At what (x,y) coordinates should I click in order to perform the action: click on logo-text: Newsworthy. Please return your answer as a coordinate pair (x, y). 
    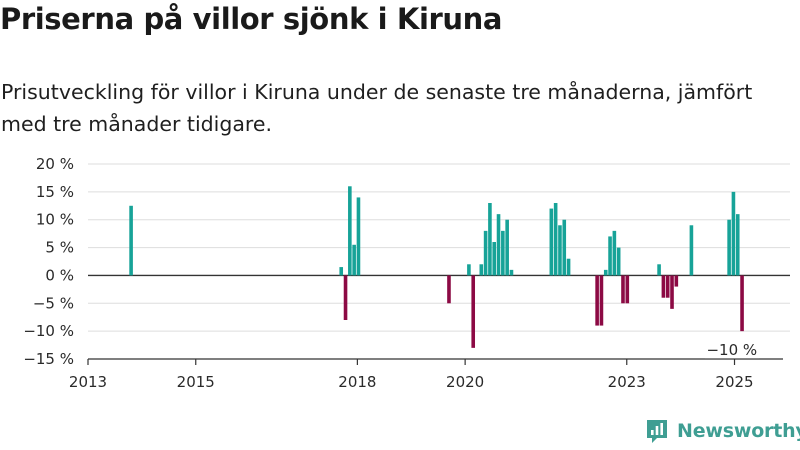
    Looking at the image, I should click on (738, 431).